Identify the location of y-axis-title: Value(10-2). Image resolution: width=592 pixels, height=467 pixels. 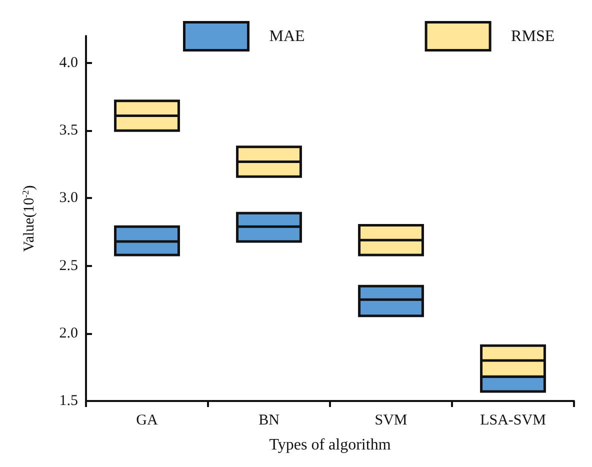
(29, 218).